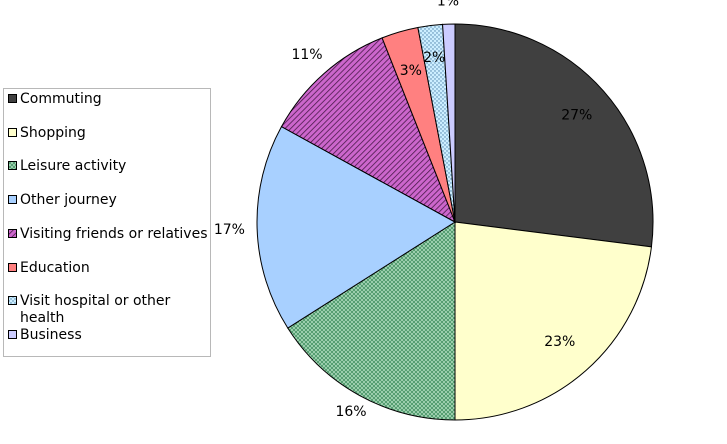 The width and height of the screenshot is (727, 444). I want to click on pie-slice-other-journey, so click(356, 227).